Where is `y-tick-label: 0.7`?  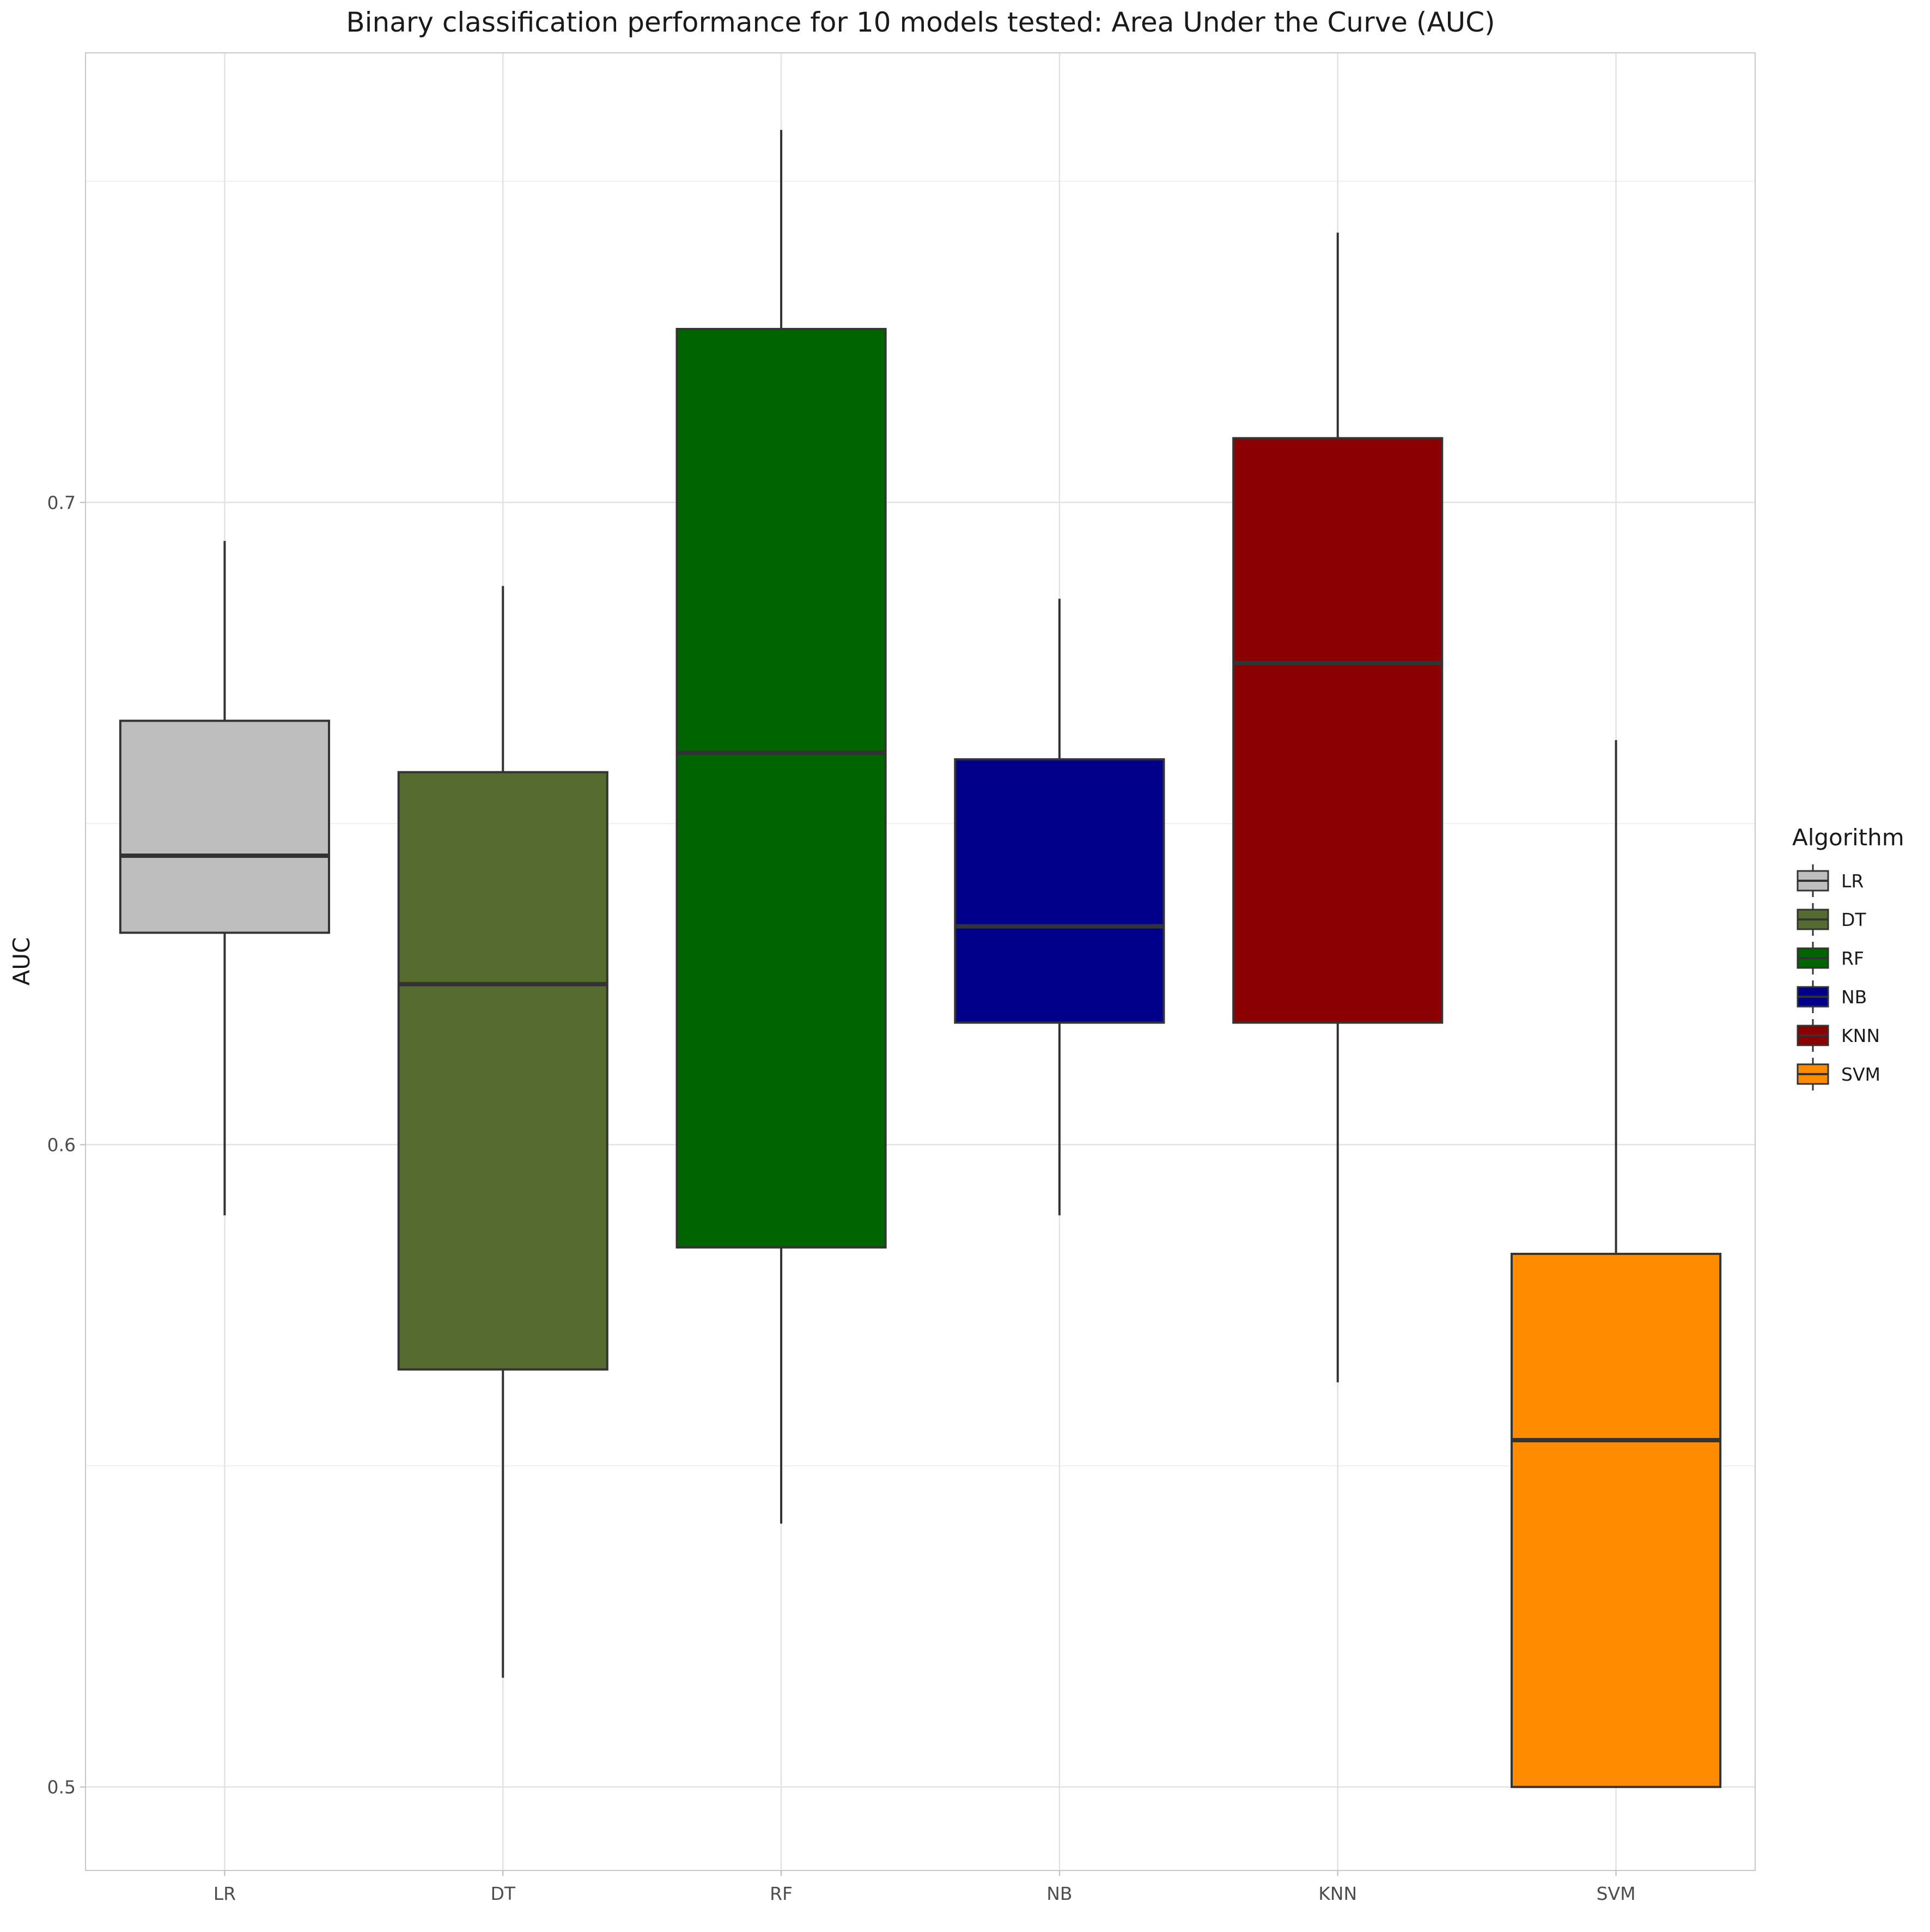
y-tick-label: 0.7 is located at coordinates (62, 502).